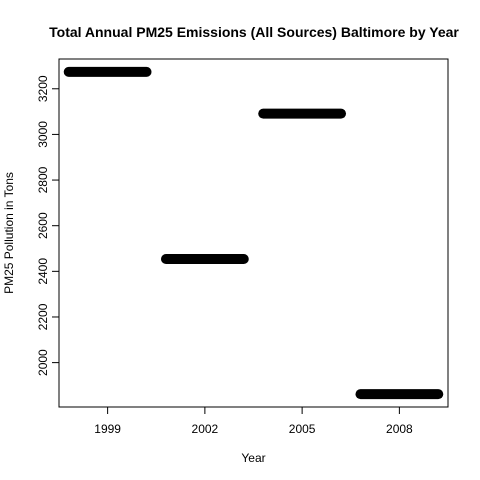  What do you see at coordinates (302, 429) in the screenshot?
I see `x-tick-label: 2005` at bounding box center [302, 429].